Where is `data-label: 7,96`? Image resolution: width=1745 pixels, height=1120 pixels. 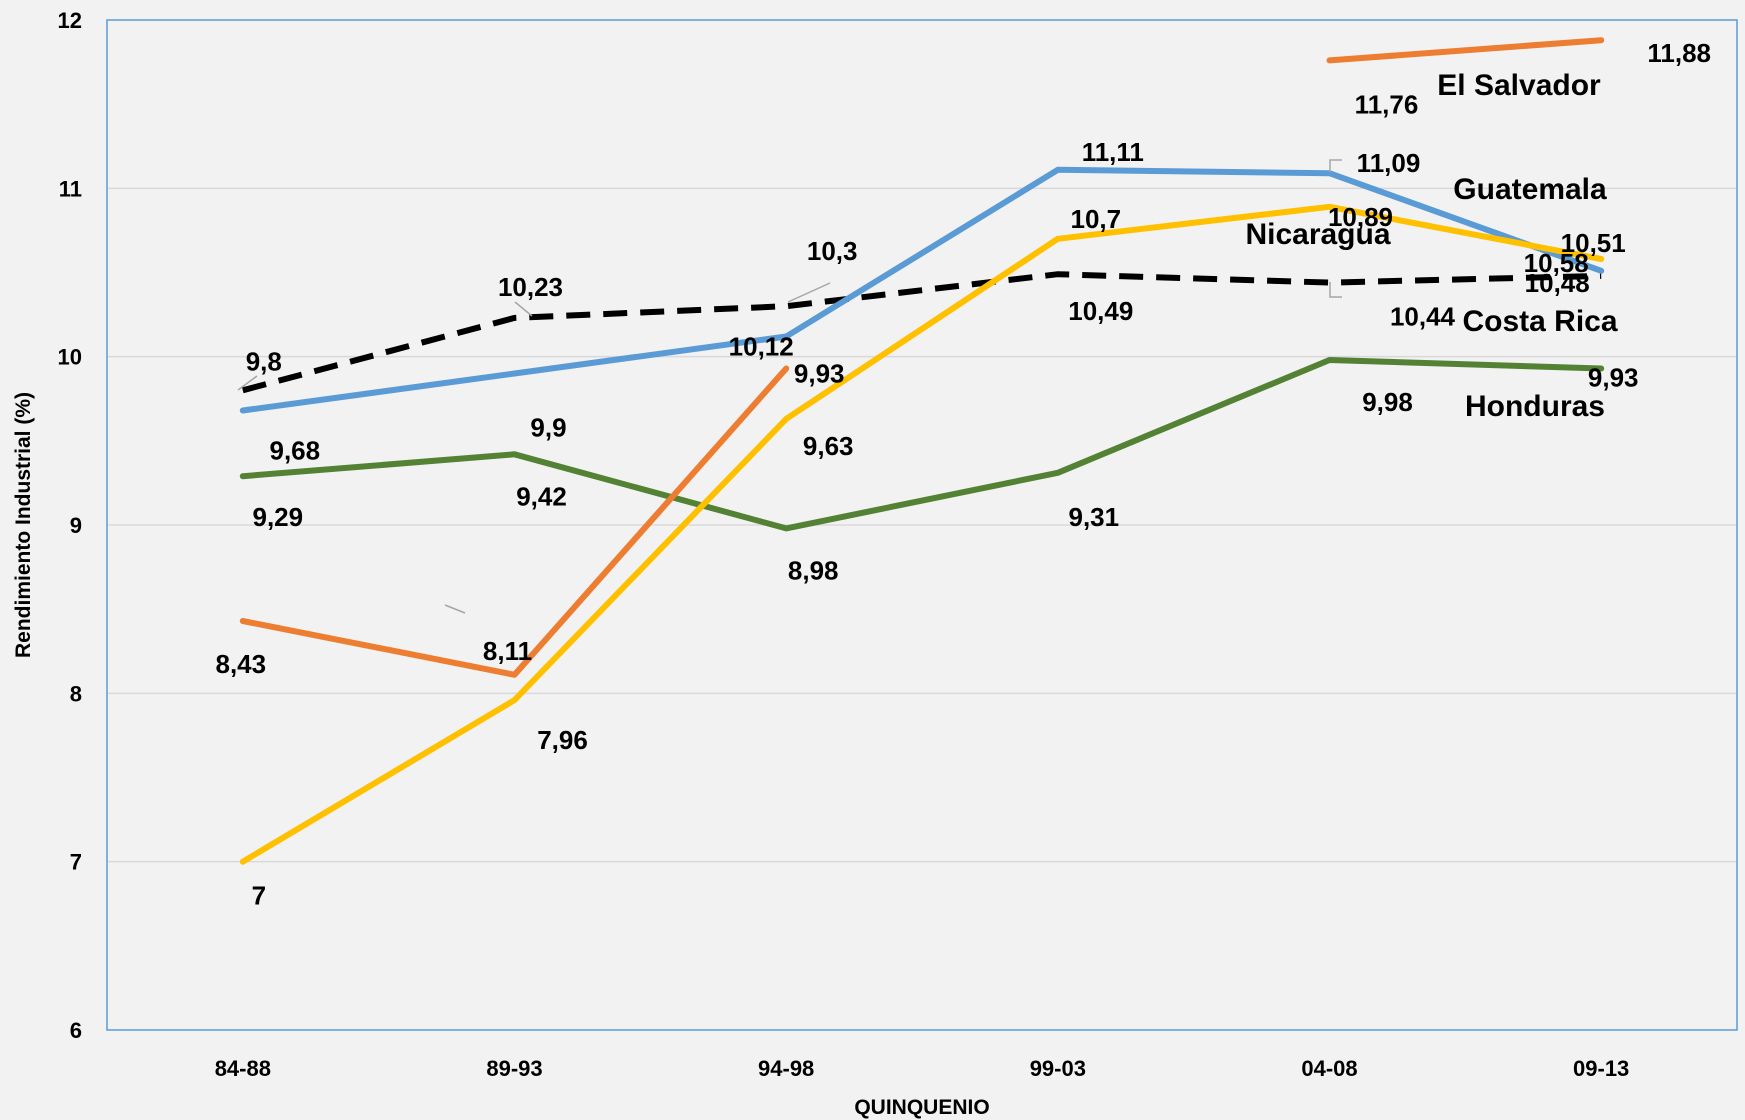 data-label: 7,96 is located at coordinates (562, 740).